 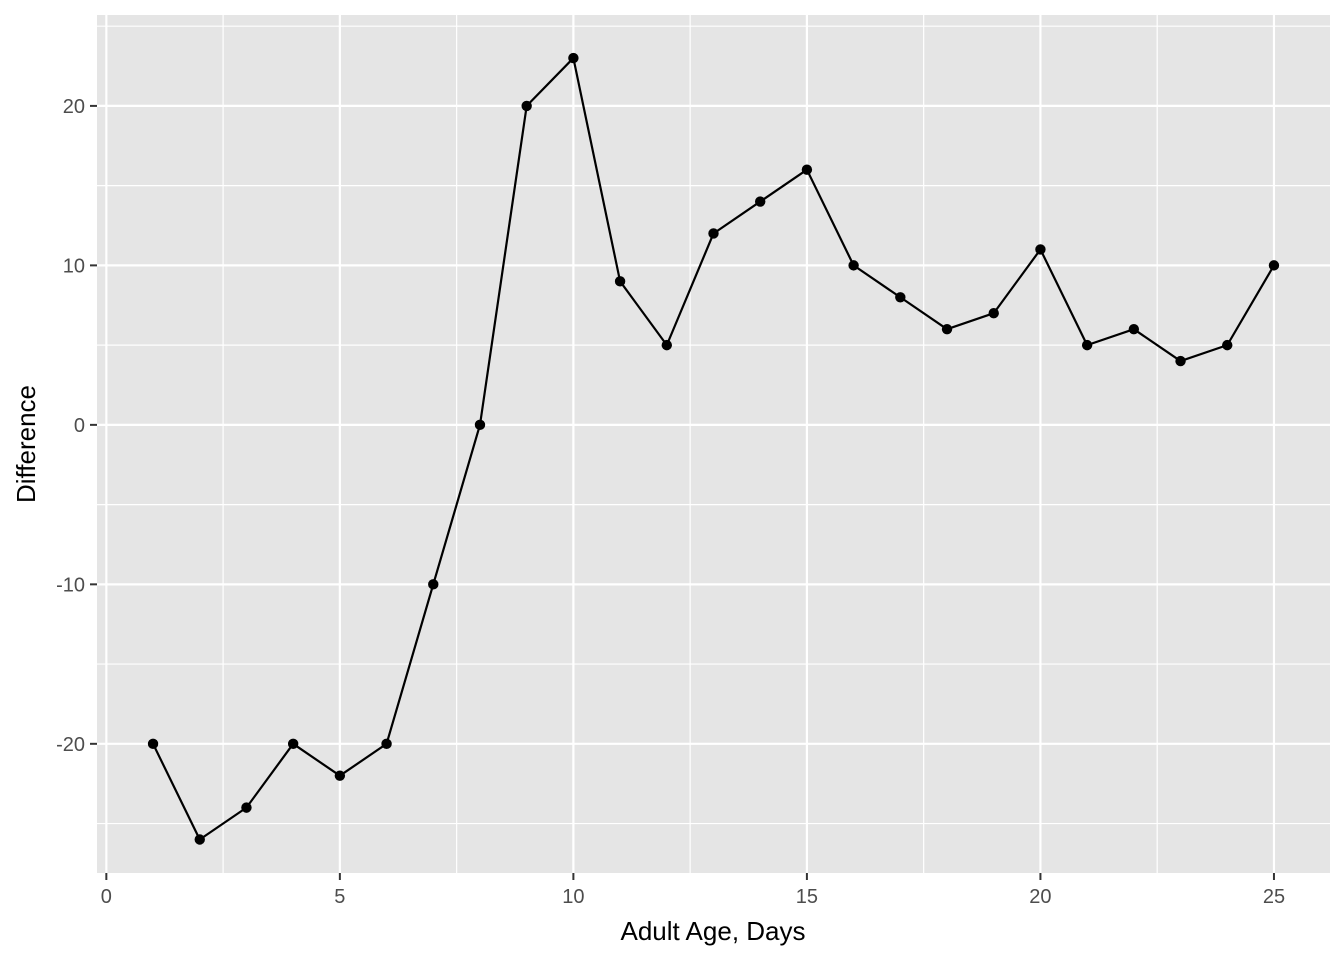 I want to click on y-tick-label: -10, so click(x=70, y=585).